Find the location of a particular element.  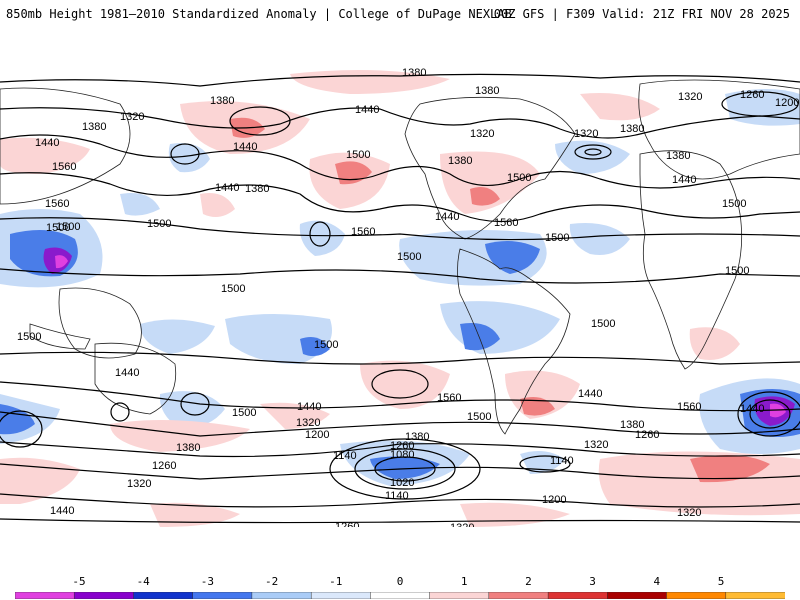

colorbar-tick-label: -2 is located at coordinates (271, 581).